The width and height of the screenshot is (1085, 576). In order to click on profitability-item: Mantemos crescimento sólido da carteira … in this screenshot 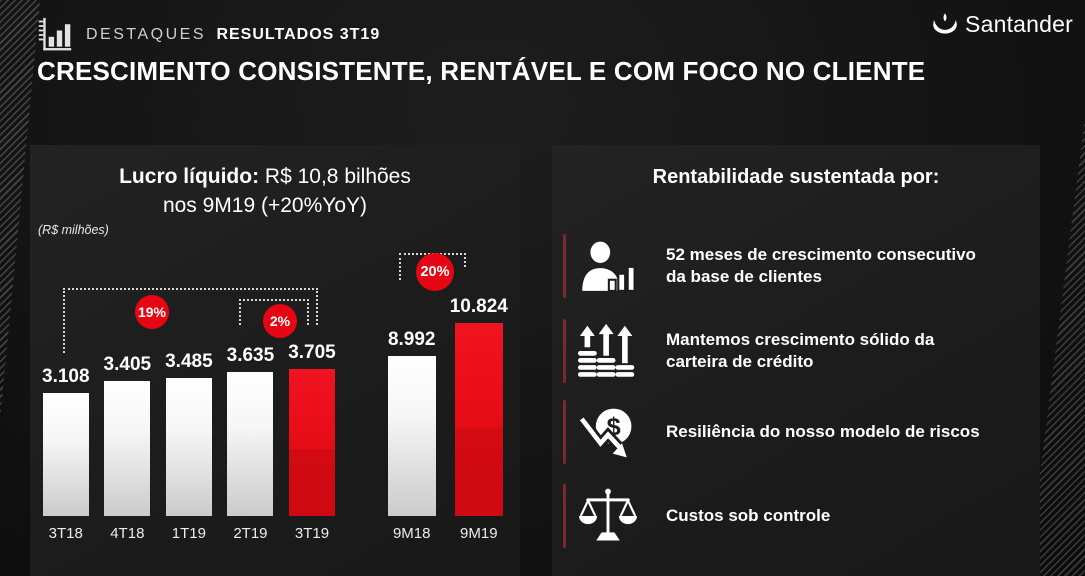, I will do `click(794, 351)`.